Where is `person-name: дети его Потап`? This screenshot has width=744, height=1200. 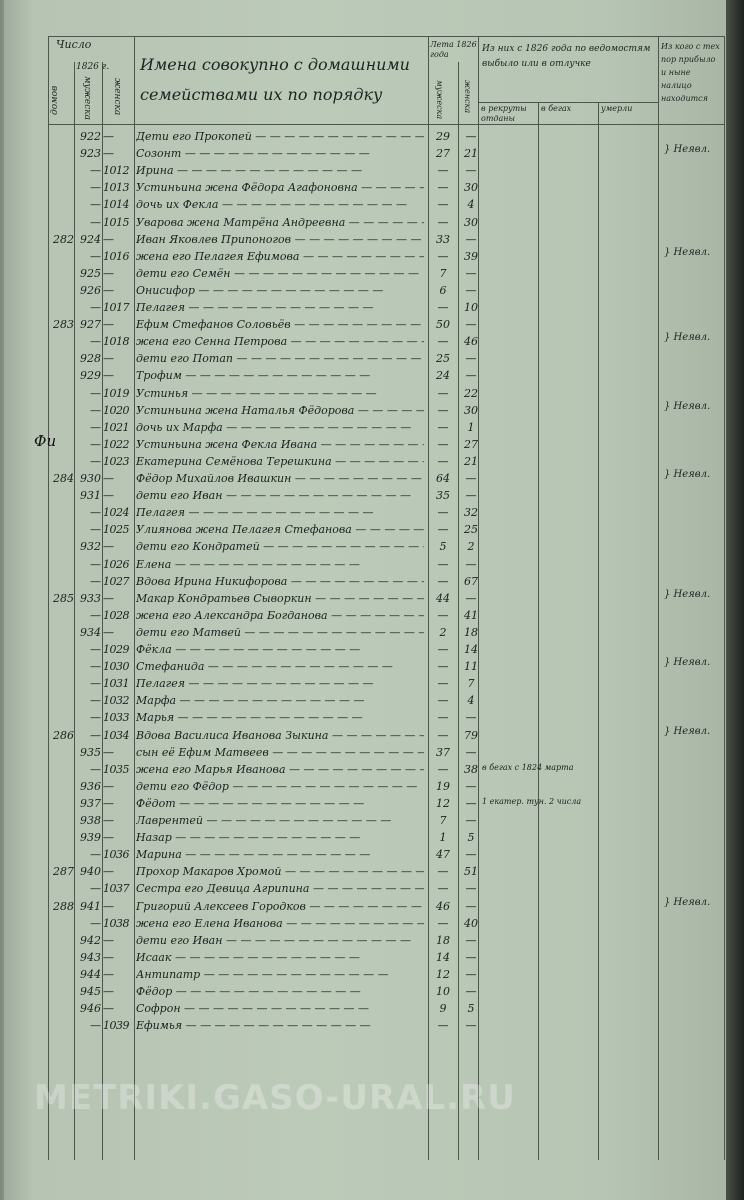 person-name: дети его Потап is located at coordinates (280, 358).